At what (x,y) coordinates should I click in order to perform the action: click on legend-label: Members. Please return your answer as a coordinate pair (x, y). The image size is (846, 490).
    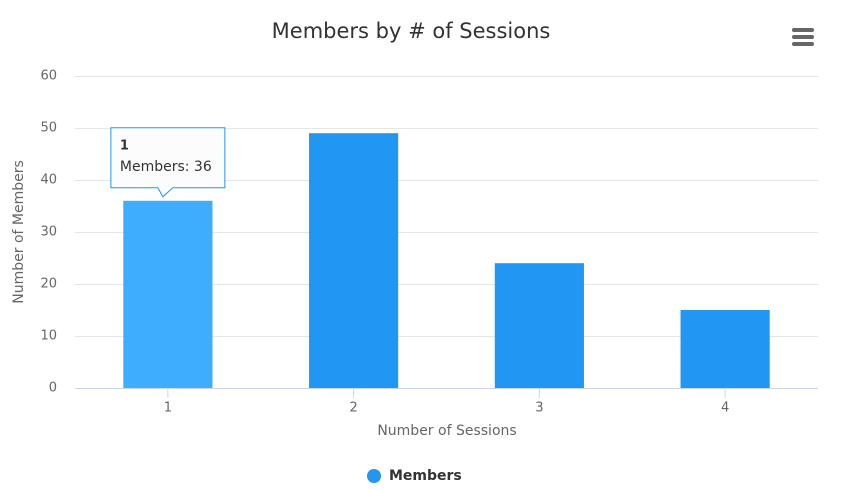
    Looking at the image, I should click on (425, 476).